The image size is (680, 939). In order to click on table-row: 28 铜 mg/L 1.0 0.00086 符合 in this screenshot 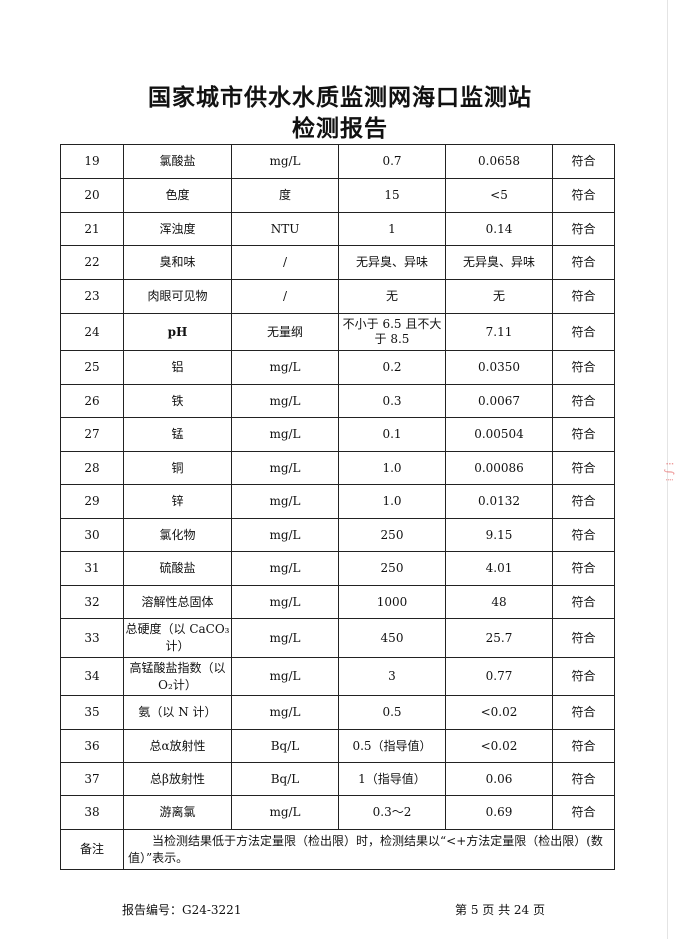, I will do `click(337, 468)`.